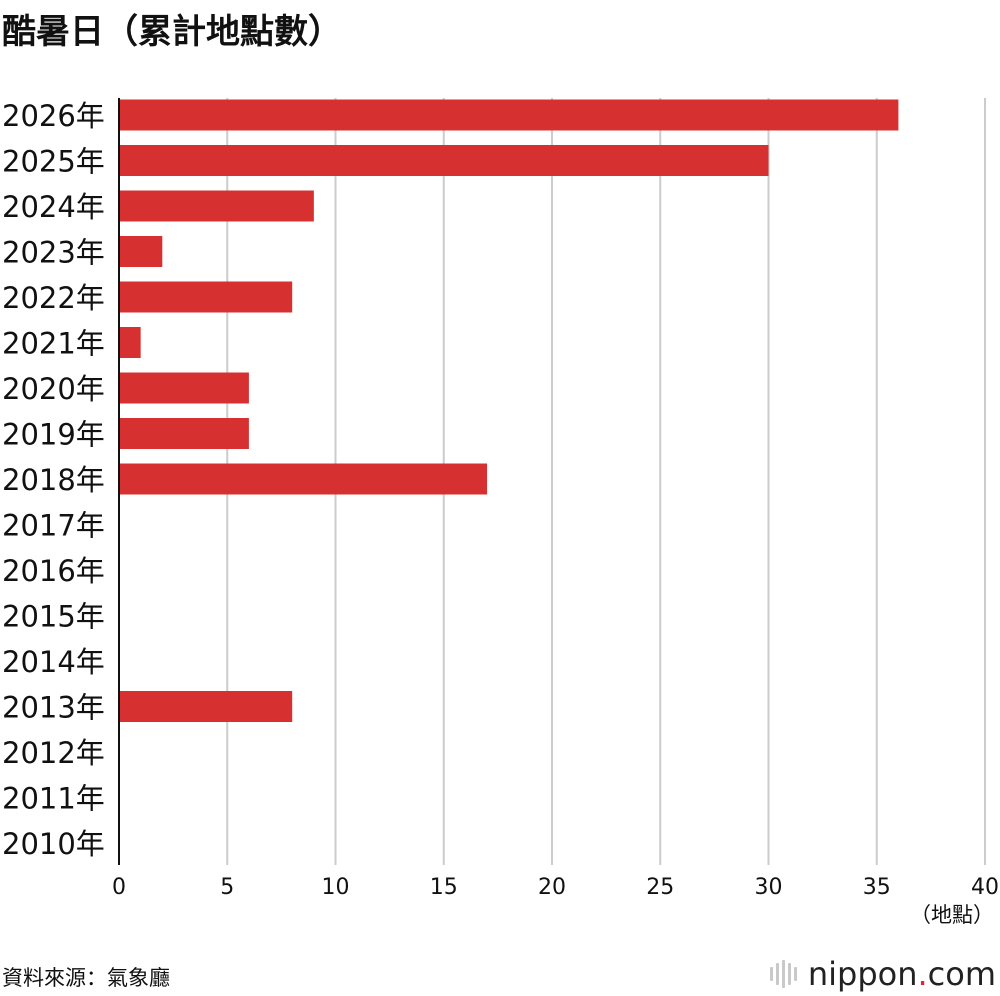  What do you see at coordinates (53, 207) in the screenshot?
I see `y-category-label: 2024年` at bounding box center [53, 207].